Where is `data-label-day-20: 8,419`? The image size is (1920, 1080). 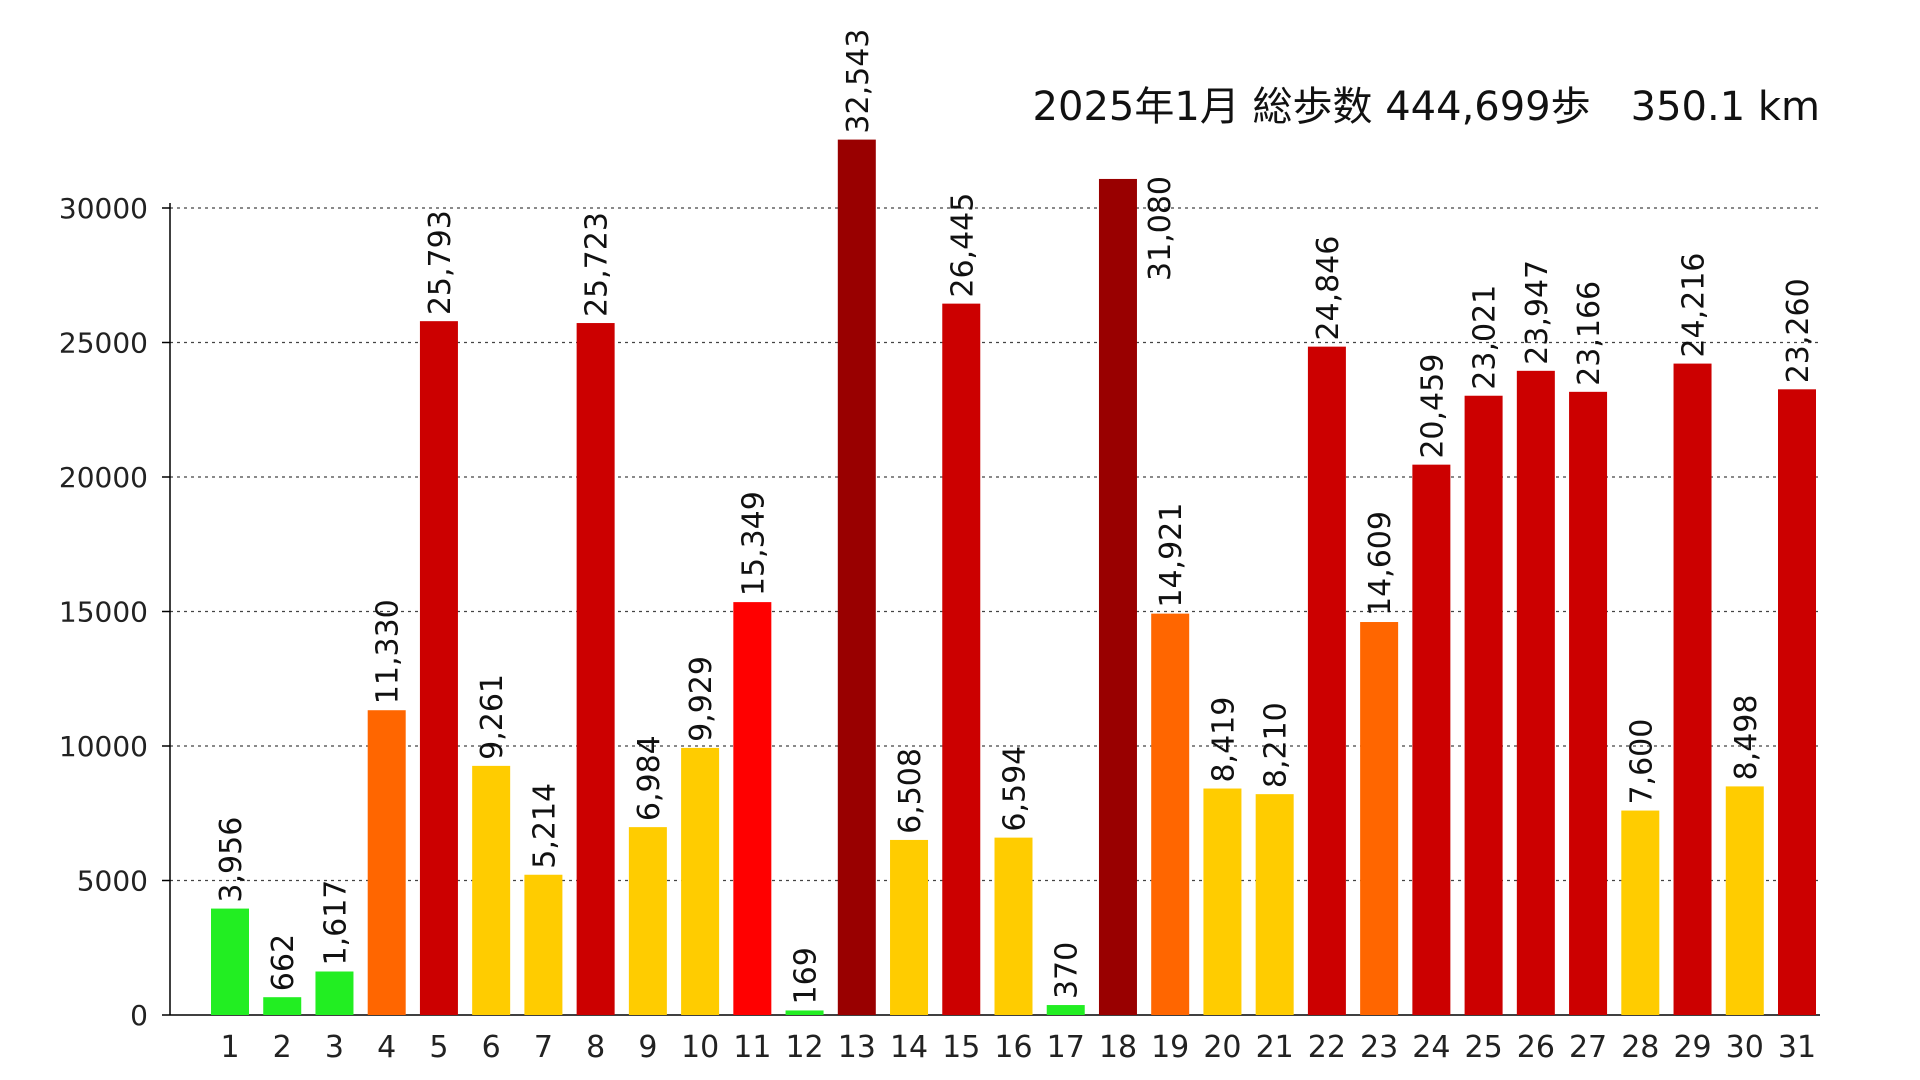 data-label-day-20: 8,419 is located at coordinates (1223, 740).